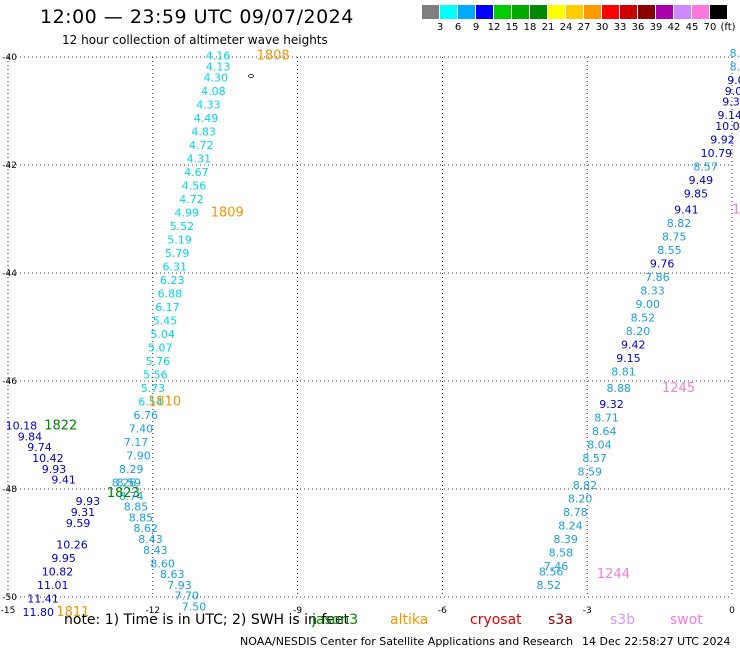 The width and height of the screenshot is (740, 650). What do you see at coordinates (218, 67) in the screenshot?
I see `wave-height-value: 4.13` at bounding box center [218, 67].